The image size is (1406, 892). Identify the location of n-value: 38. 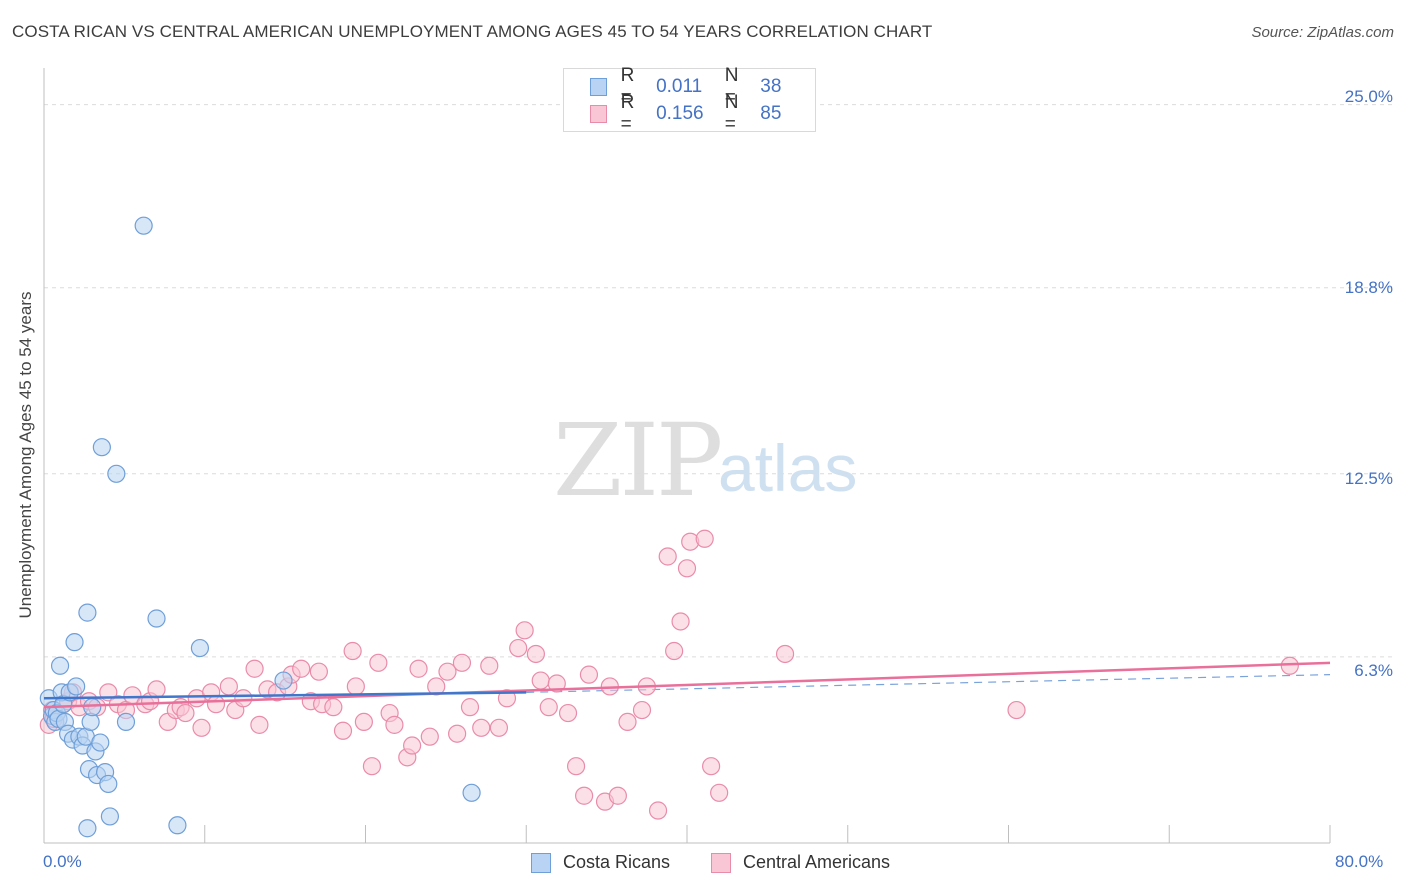
(771, 86).